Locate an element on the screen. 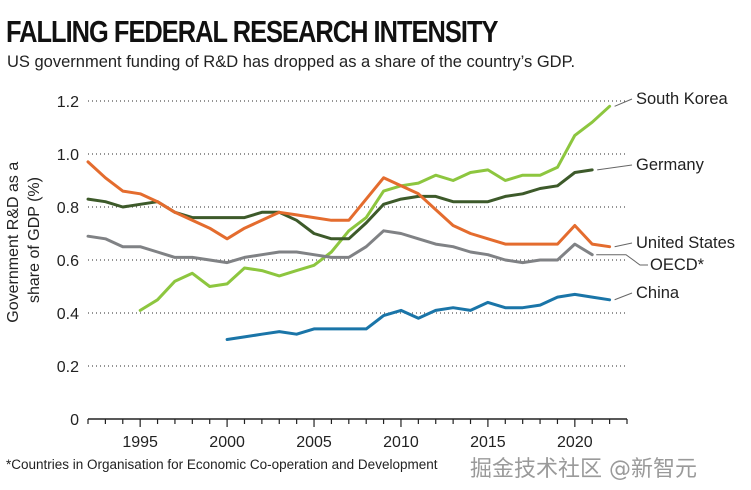 This screenshot has height=490, width=751. y-tick-label: 0 is located at coordinates (74, 420).